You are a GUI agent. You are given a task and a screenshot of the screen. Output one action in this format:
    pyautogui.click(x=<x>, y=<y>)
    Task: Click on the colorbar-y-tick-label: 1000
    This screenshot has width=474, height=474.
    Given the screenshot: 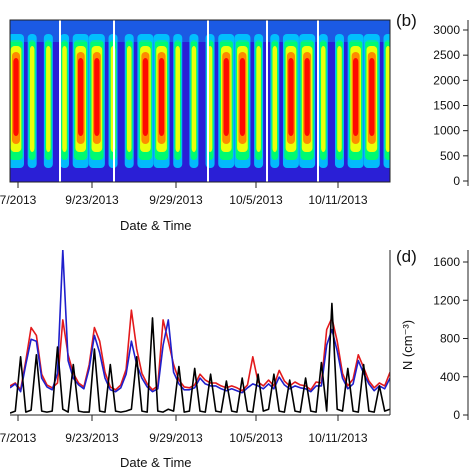 What is the action you would take?
    pyautogui.click(x=446, y=131)
    